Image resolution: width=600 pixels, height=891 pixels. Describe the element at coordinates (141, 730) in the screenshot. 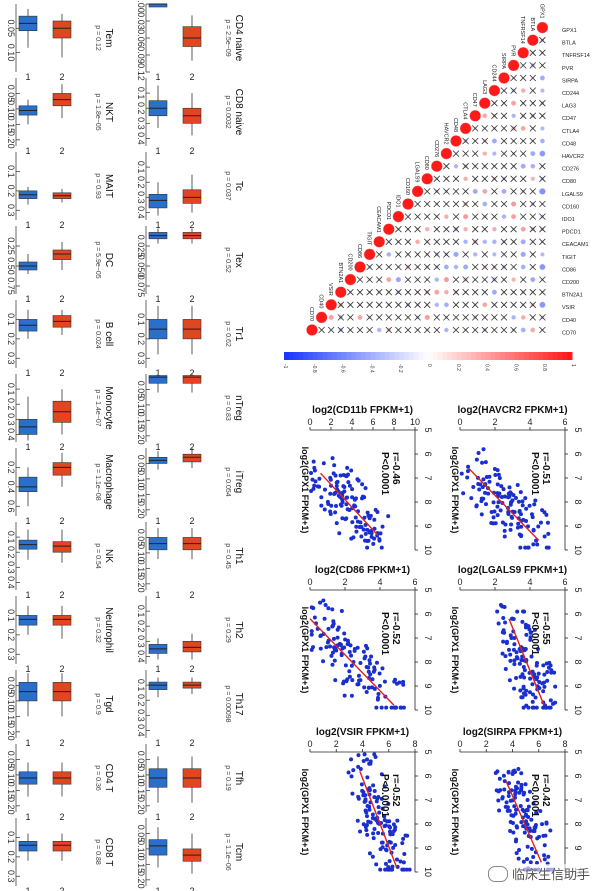

I see `tick-label: 0.4` at that location.